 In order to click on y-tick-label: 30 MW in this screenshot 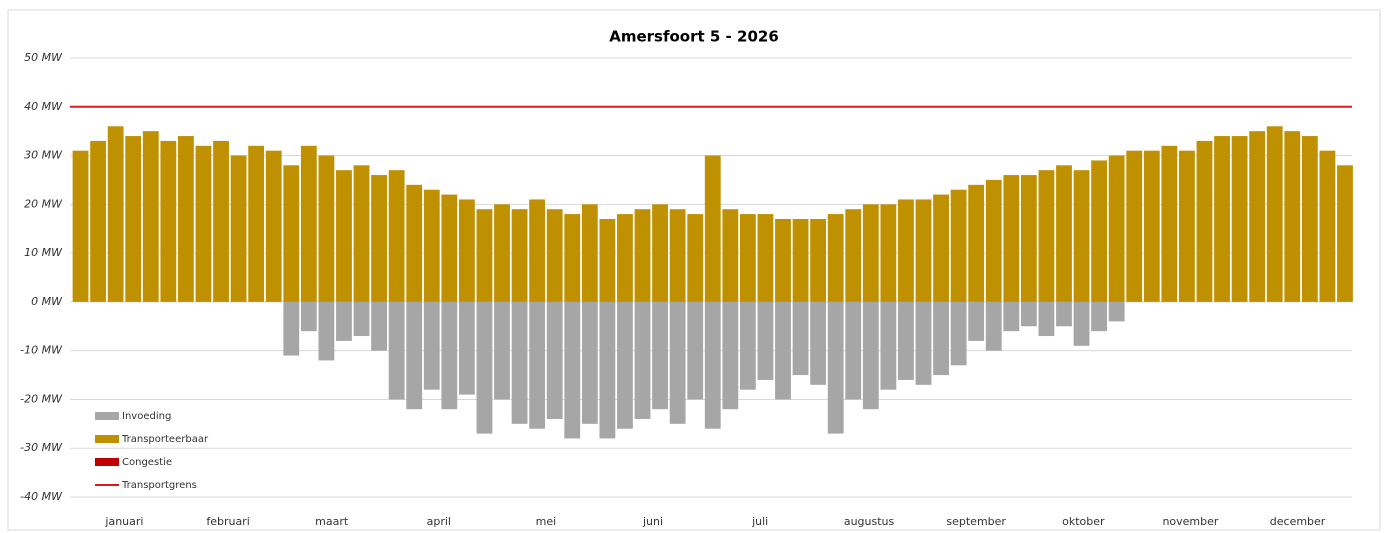, I will do `click(43, 155)`.